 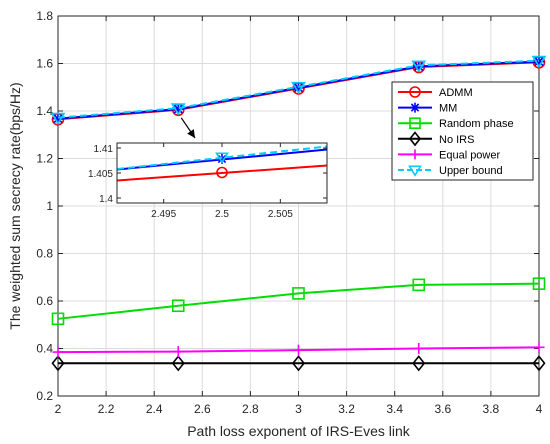 What do you see at coordinates (154, 409) in the screenshot?
I see `x-tick-label: 2.4` at bounding box center [154, 409].